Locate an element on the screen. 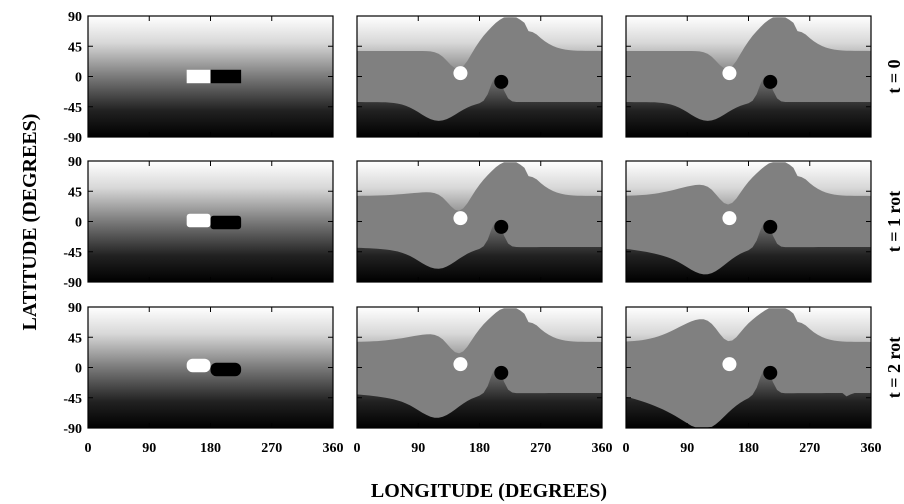 Image resolution: width=904 pixels, height=504 pixels. x-axis-title: LONGITUDE (DEGREES) is located at coordinates (489, 491).